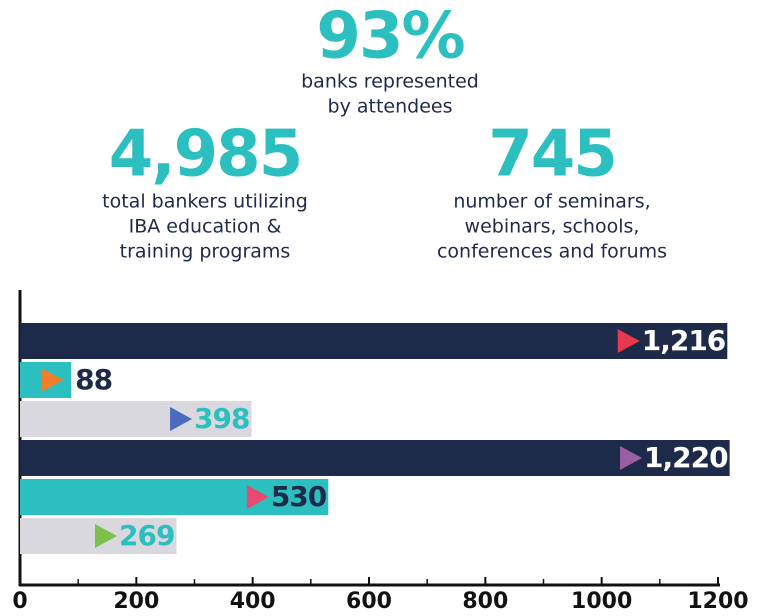  What do you see at coordinates (205, 202) in the screenshot?
I see `stat-label: total bankers utilizing` at bounding box center [205, 202].